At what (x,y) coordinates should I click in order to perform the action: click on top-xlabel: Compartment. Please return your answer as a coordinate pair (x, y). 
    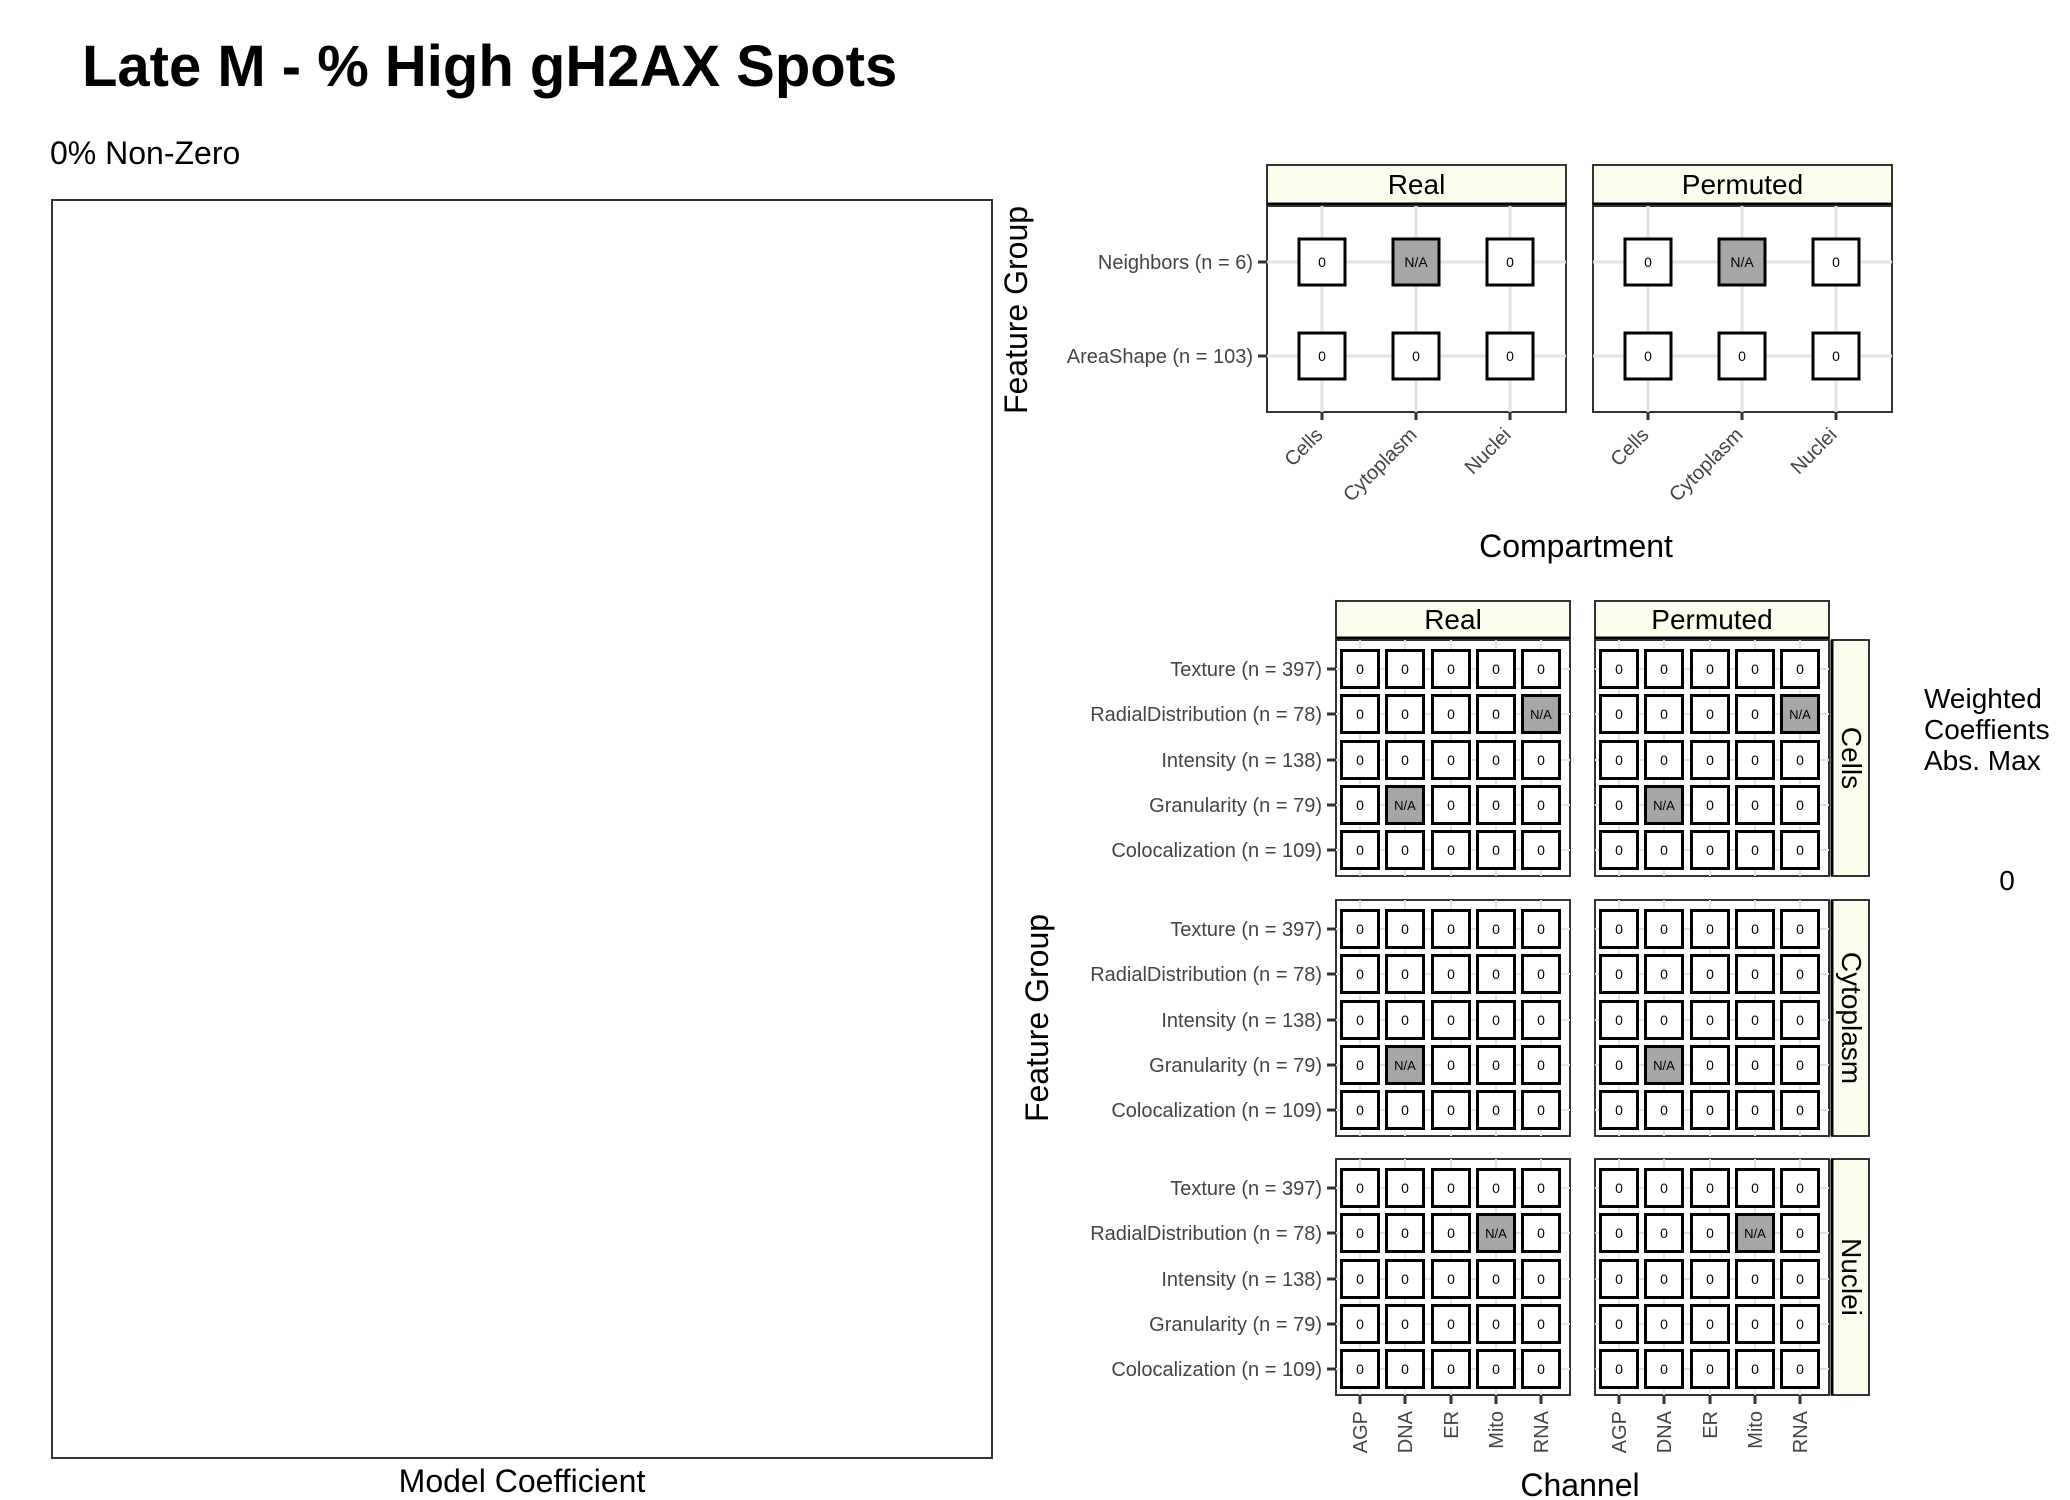
    Looking at the image, I should click on (1576, 546).